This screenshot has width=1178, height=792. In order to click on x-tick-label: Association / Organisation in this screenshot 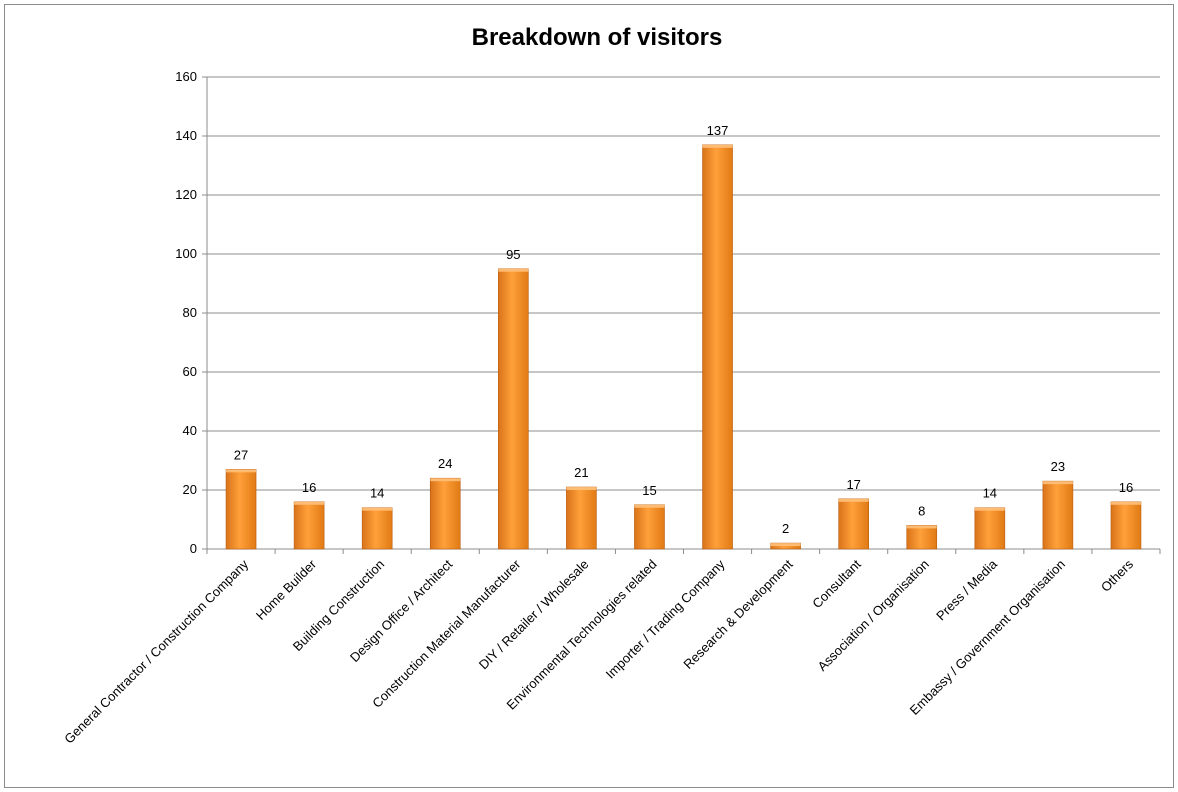, I will do `click(872, 615)`.